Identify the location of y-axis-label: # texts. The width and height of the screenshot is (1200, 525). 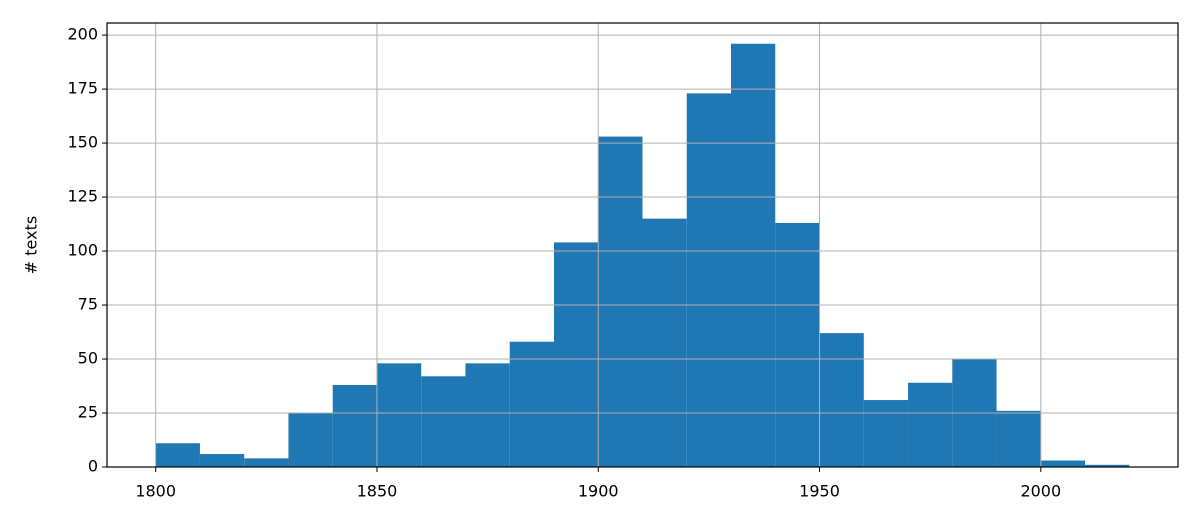
(31, 245).